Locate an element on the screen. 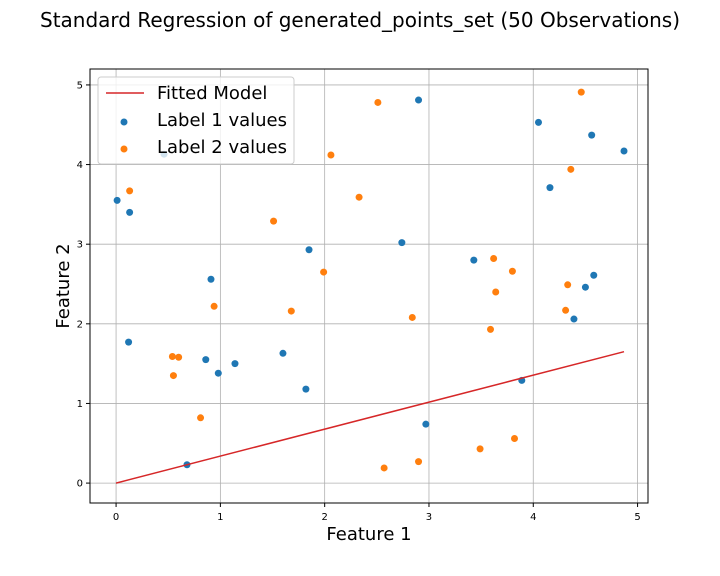 The height and width of the screenshot is (576, 720). legend-label-label-1: Label 1 values is located at coordinates (222, 120).